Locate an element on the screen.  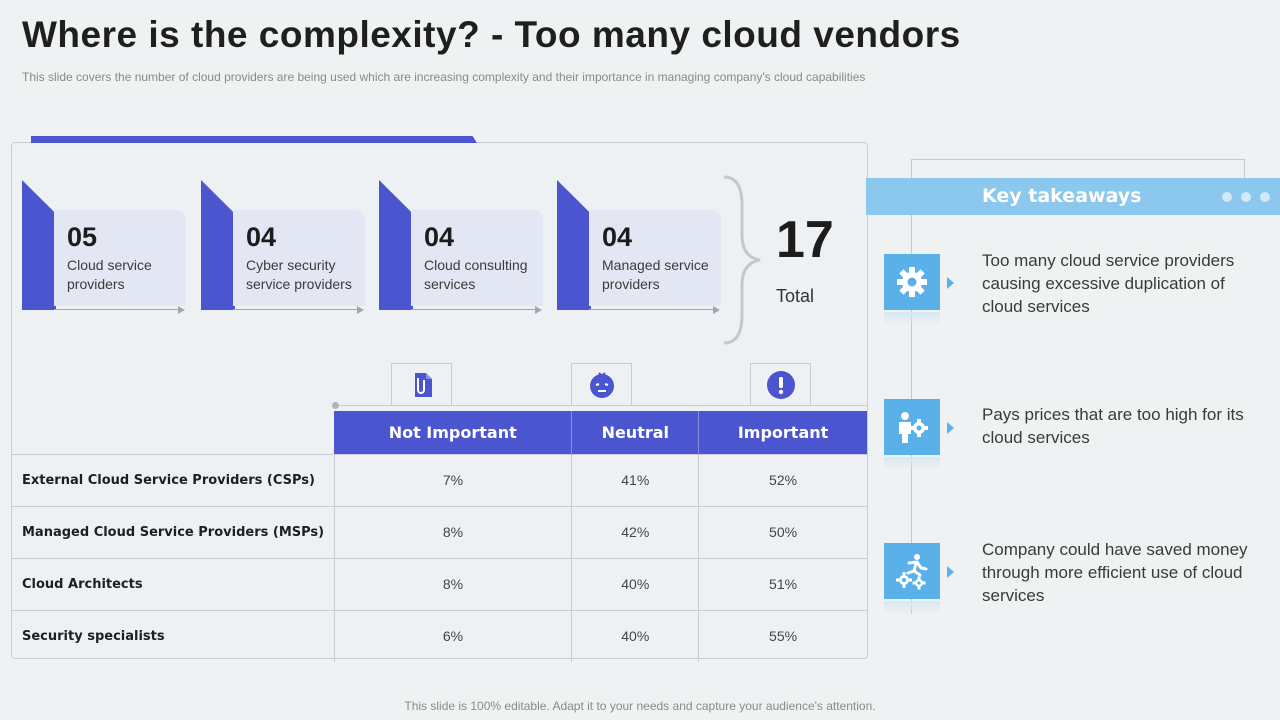
table-row: Cloud Architects 8% 40% 51% is located at coordinates (439, 583).